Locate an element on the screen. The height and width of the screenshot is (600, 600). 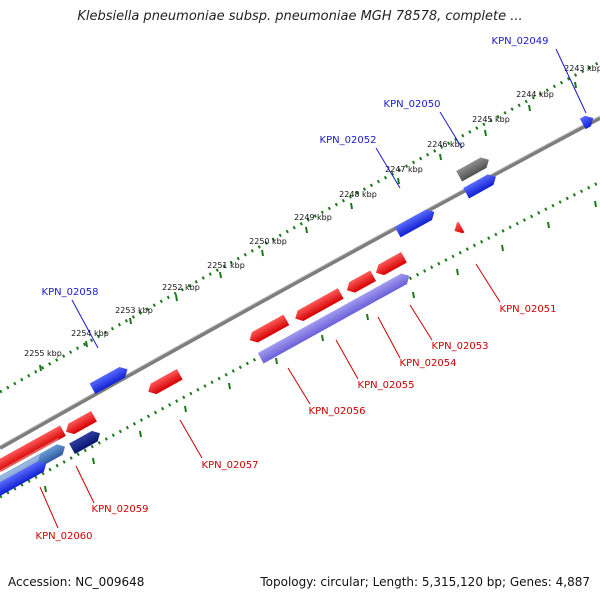
gene-label-kpn02056: KPN_02056 is located at coordinates (337, 411).